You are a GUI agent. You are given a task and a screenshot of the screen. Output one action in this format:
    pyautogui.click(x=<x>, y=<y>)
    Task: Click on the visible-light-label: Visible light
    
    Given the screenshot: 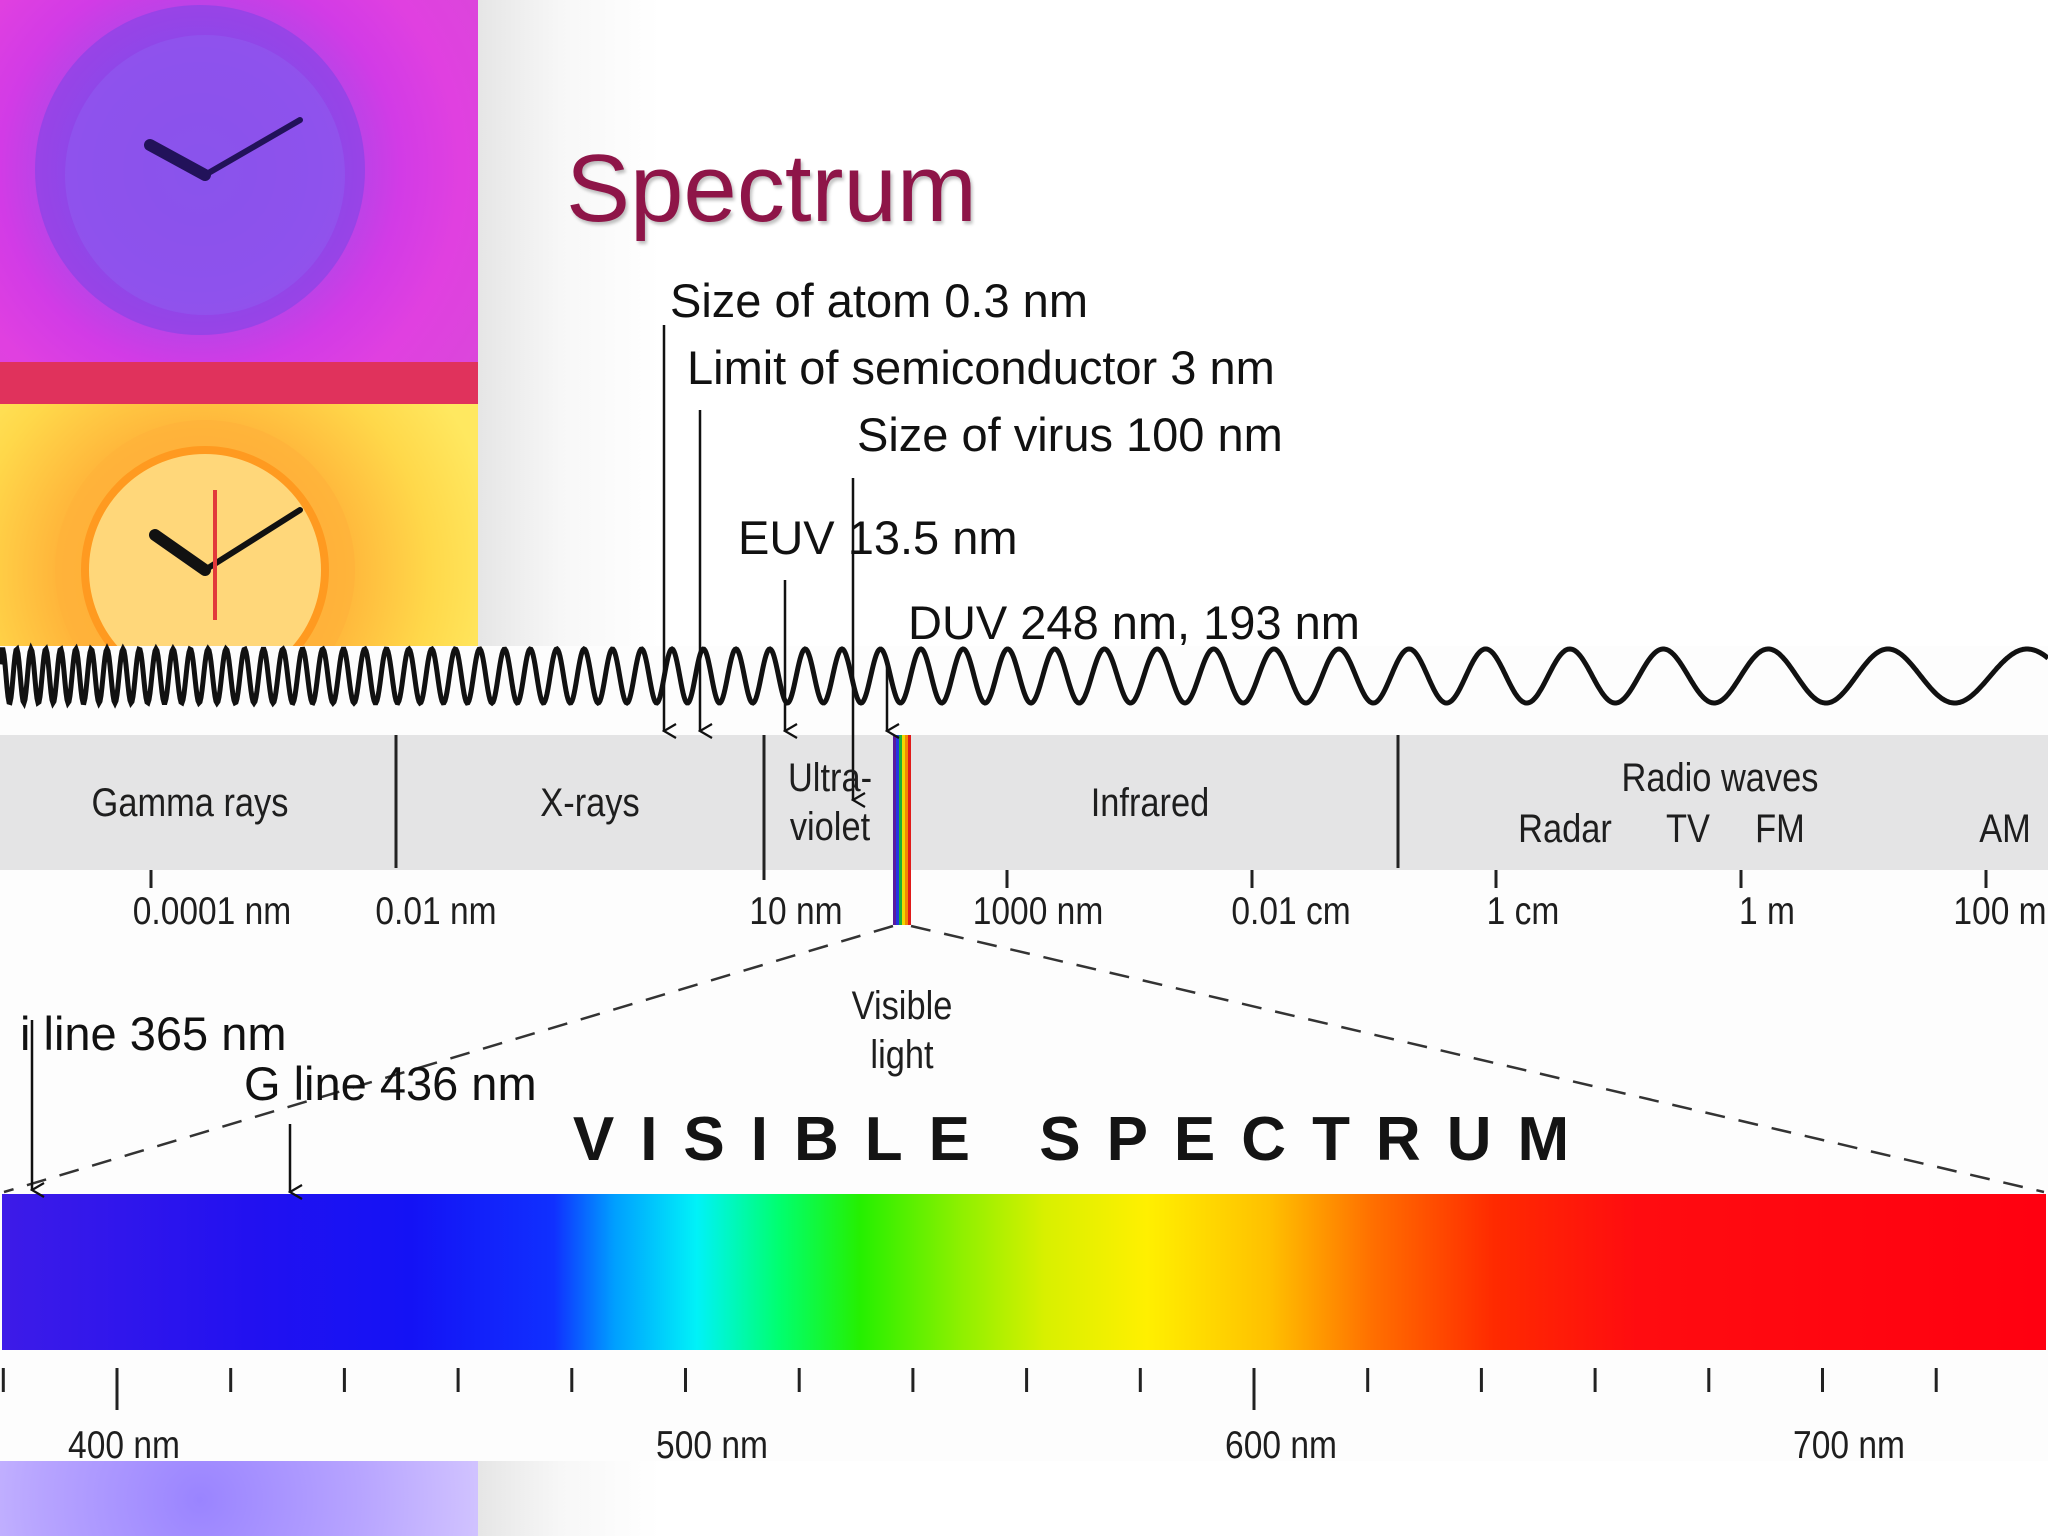 What is the action you would take?
    pyautogui.click(x=902, y=1031)
    